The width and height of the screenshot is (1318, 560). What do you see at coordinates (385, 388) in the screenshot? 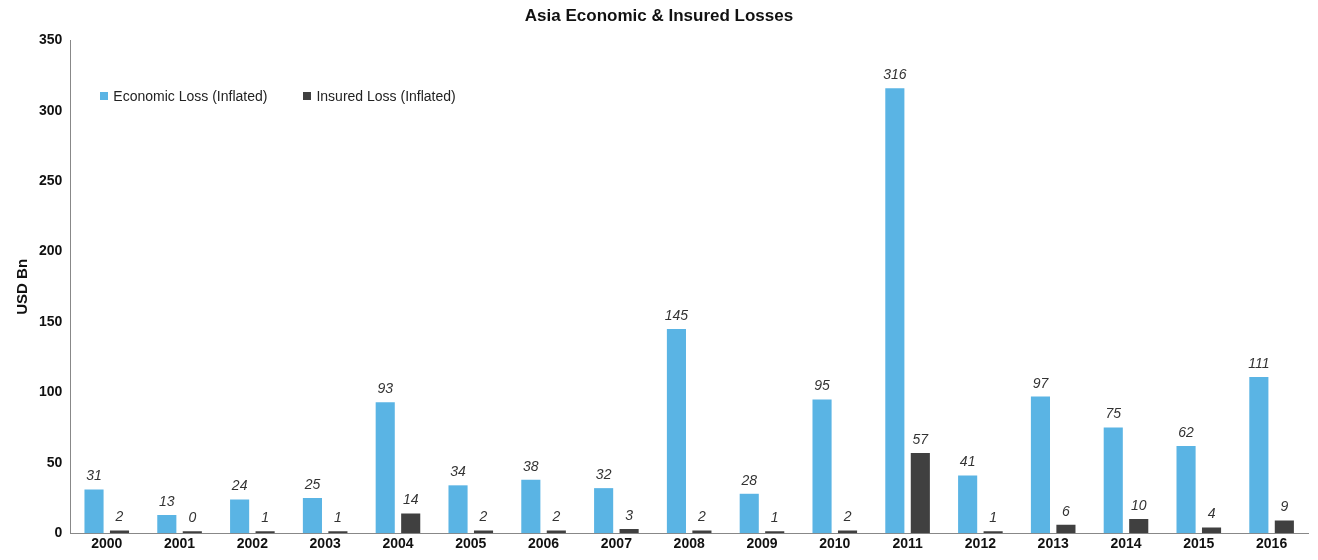
I see `data-label: 93` at bounding box center [385, 388].